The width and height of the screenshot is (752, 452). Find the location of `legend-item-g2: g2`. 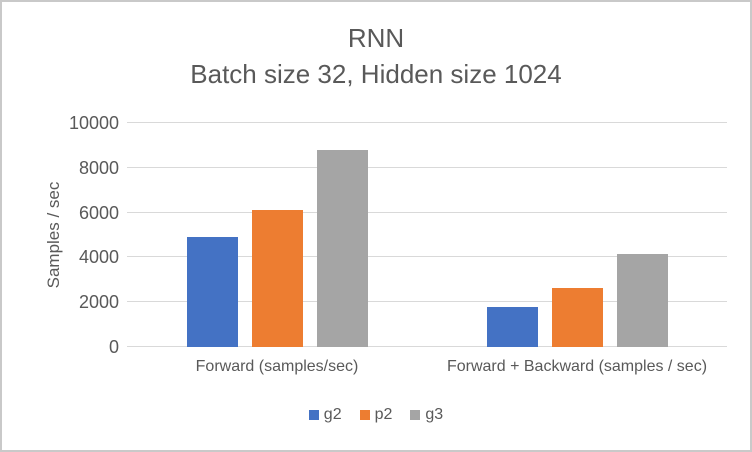

legend-item-g2: g2 is located at coordinates (325, 415).